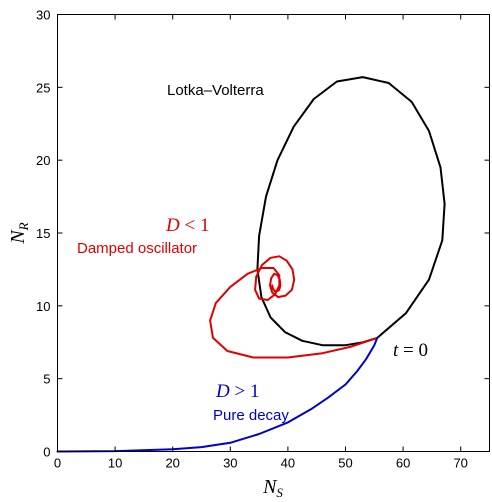 The image size is (492, 502). What do you see at coordinates (288, 463) in the screenshot?
I see `x-tick-label: 40` at bounding box center [288, 463].